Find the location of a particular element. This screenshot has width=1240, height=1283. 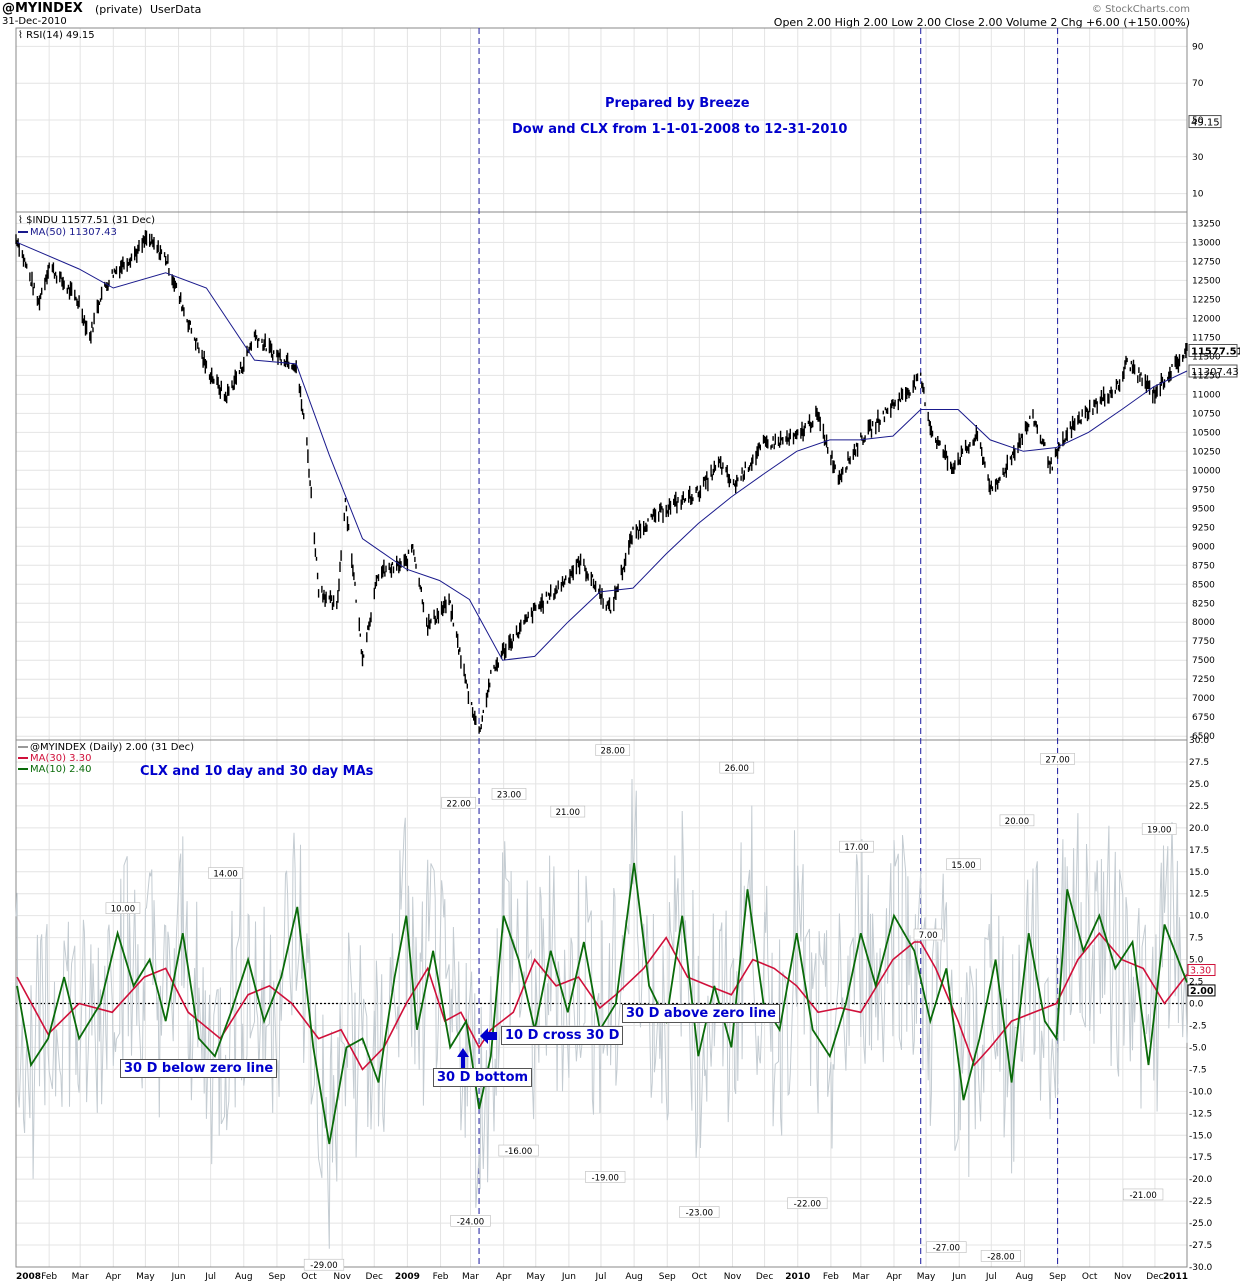

rsi-value-label: 49.15 is located at coordinates (1205, 123).